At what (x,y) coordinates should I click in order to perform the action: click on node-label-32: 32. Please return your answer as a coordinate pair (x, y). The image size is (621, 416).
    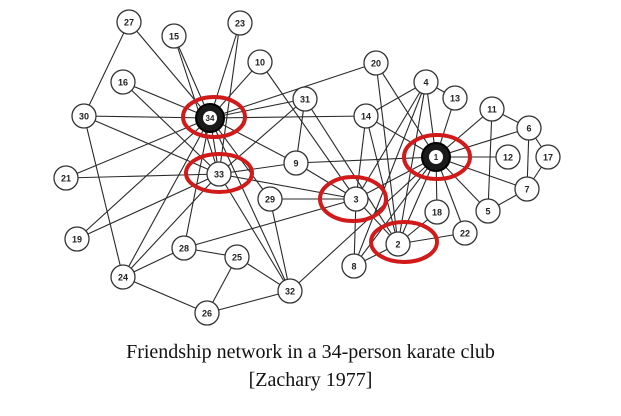
    Looking at the image, I should click on (290, 292).